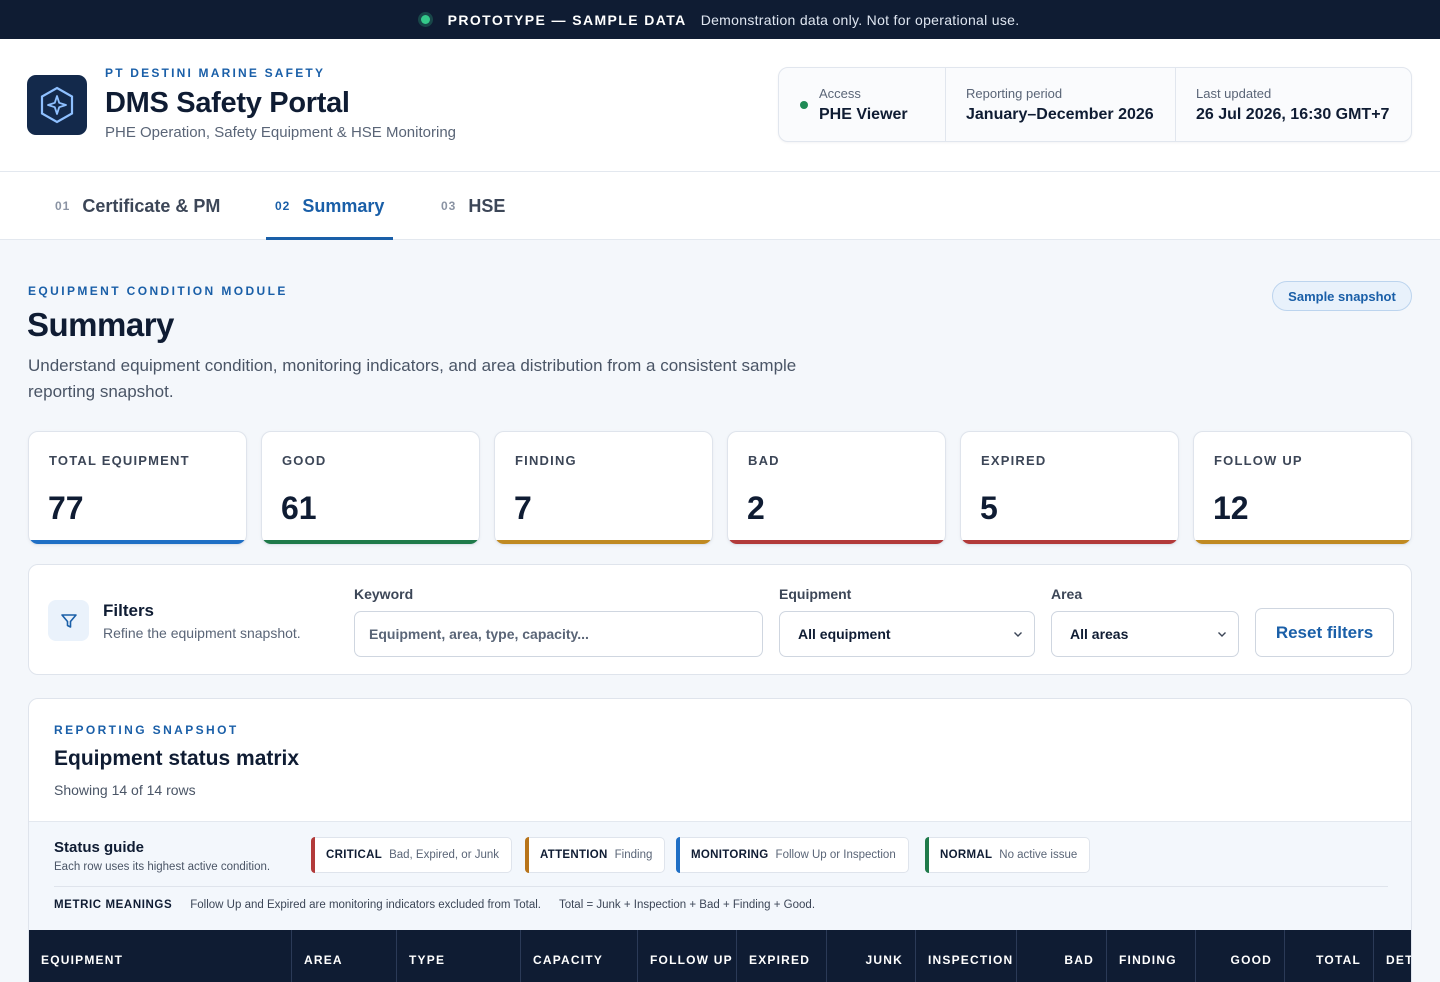 This screenshot has height=982, width=1440. What do you see at coordinates (1328, 956) in the screenshot?
I see `column-header-total: TOTAL` at bounding box center [1328, 956].